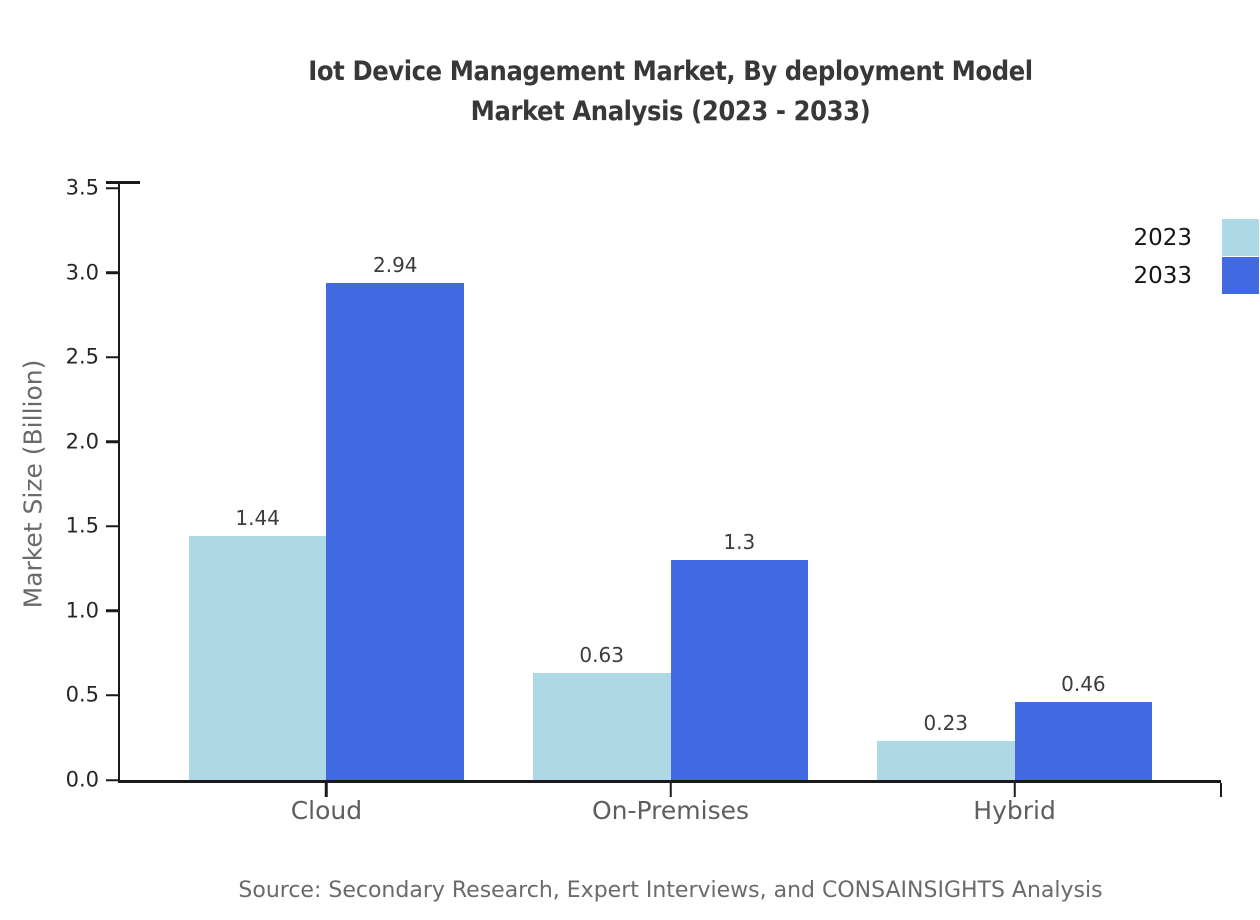 This screenshot has width=1260, height=920. I want to click on bar-value-2023-on-premises: 0.63, so click(601, 655).